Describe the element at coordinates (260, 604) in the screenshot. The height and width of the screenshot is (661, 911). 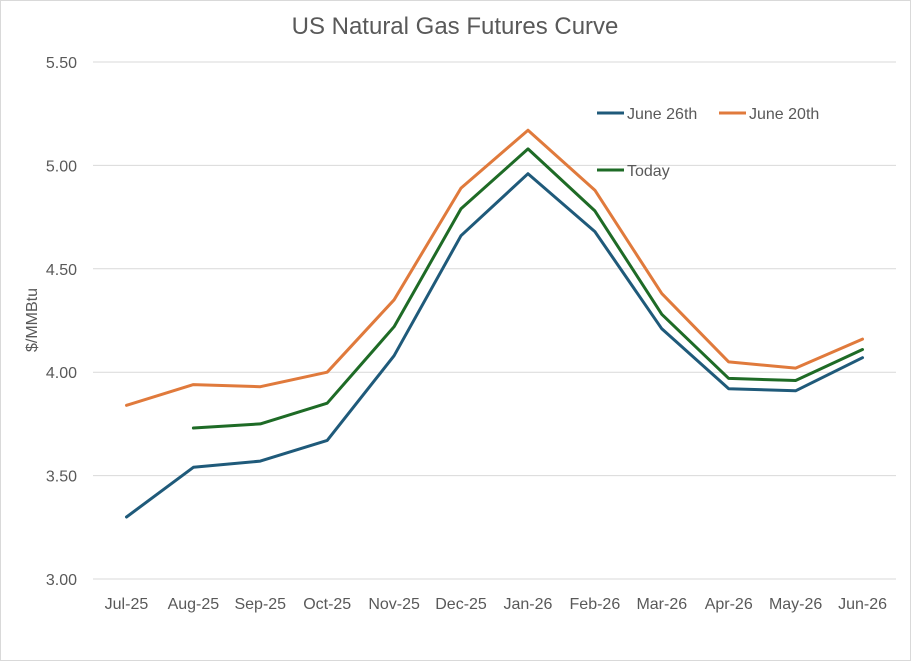
I see `x-tick-label: Sep-25` at that location.